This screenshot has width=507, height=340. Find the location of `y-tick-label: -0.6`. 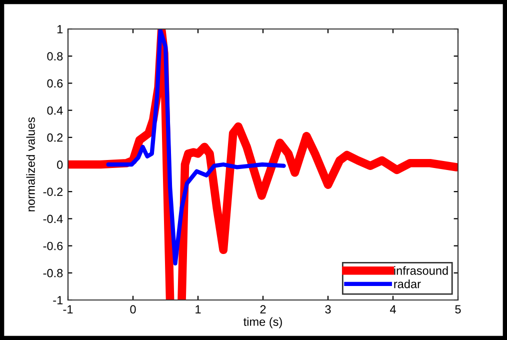

y-tick-label: -0.6 is located at coordinates (53, 246).